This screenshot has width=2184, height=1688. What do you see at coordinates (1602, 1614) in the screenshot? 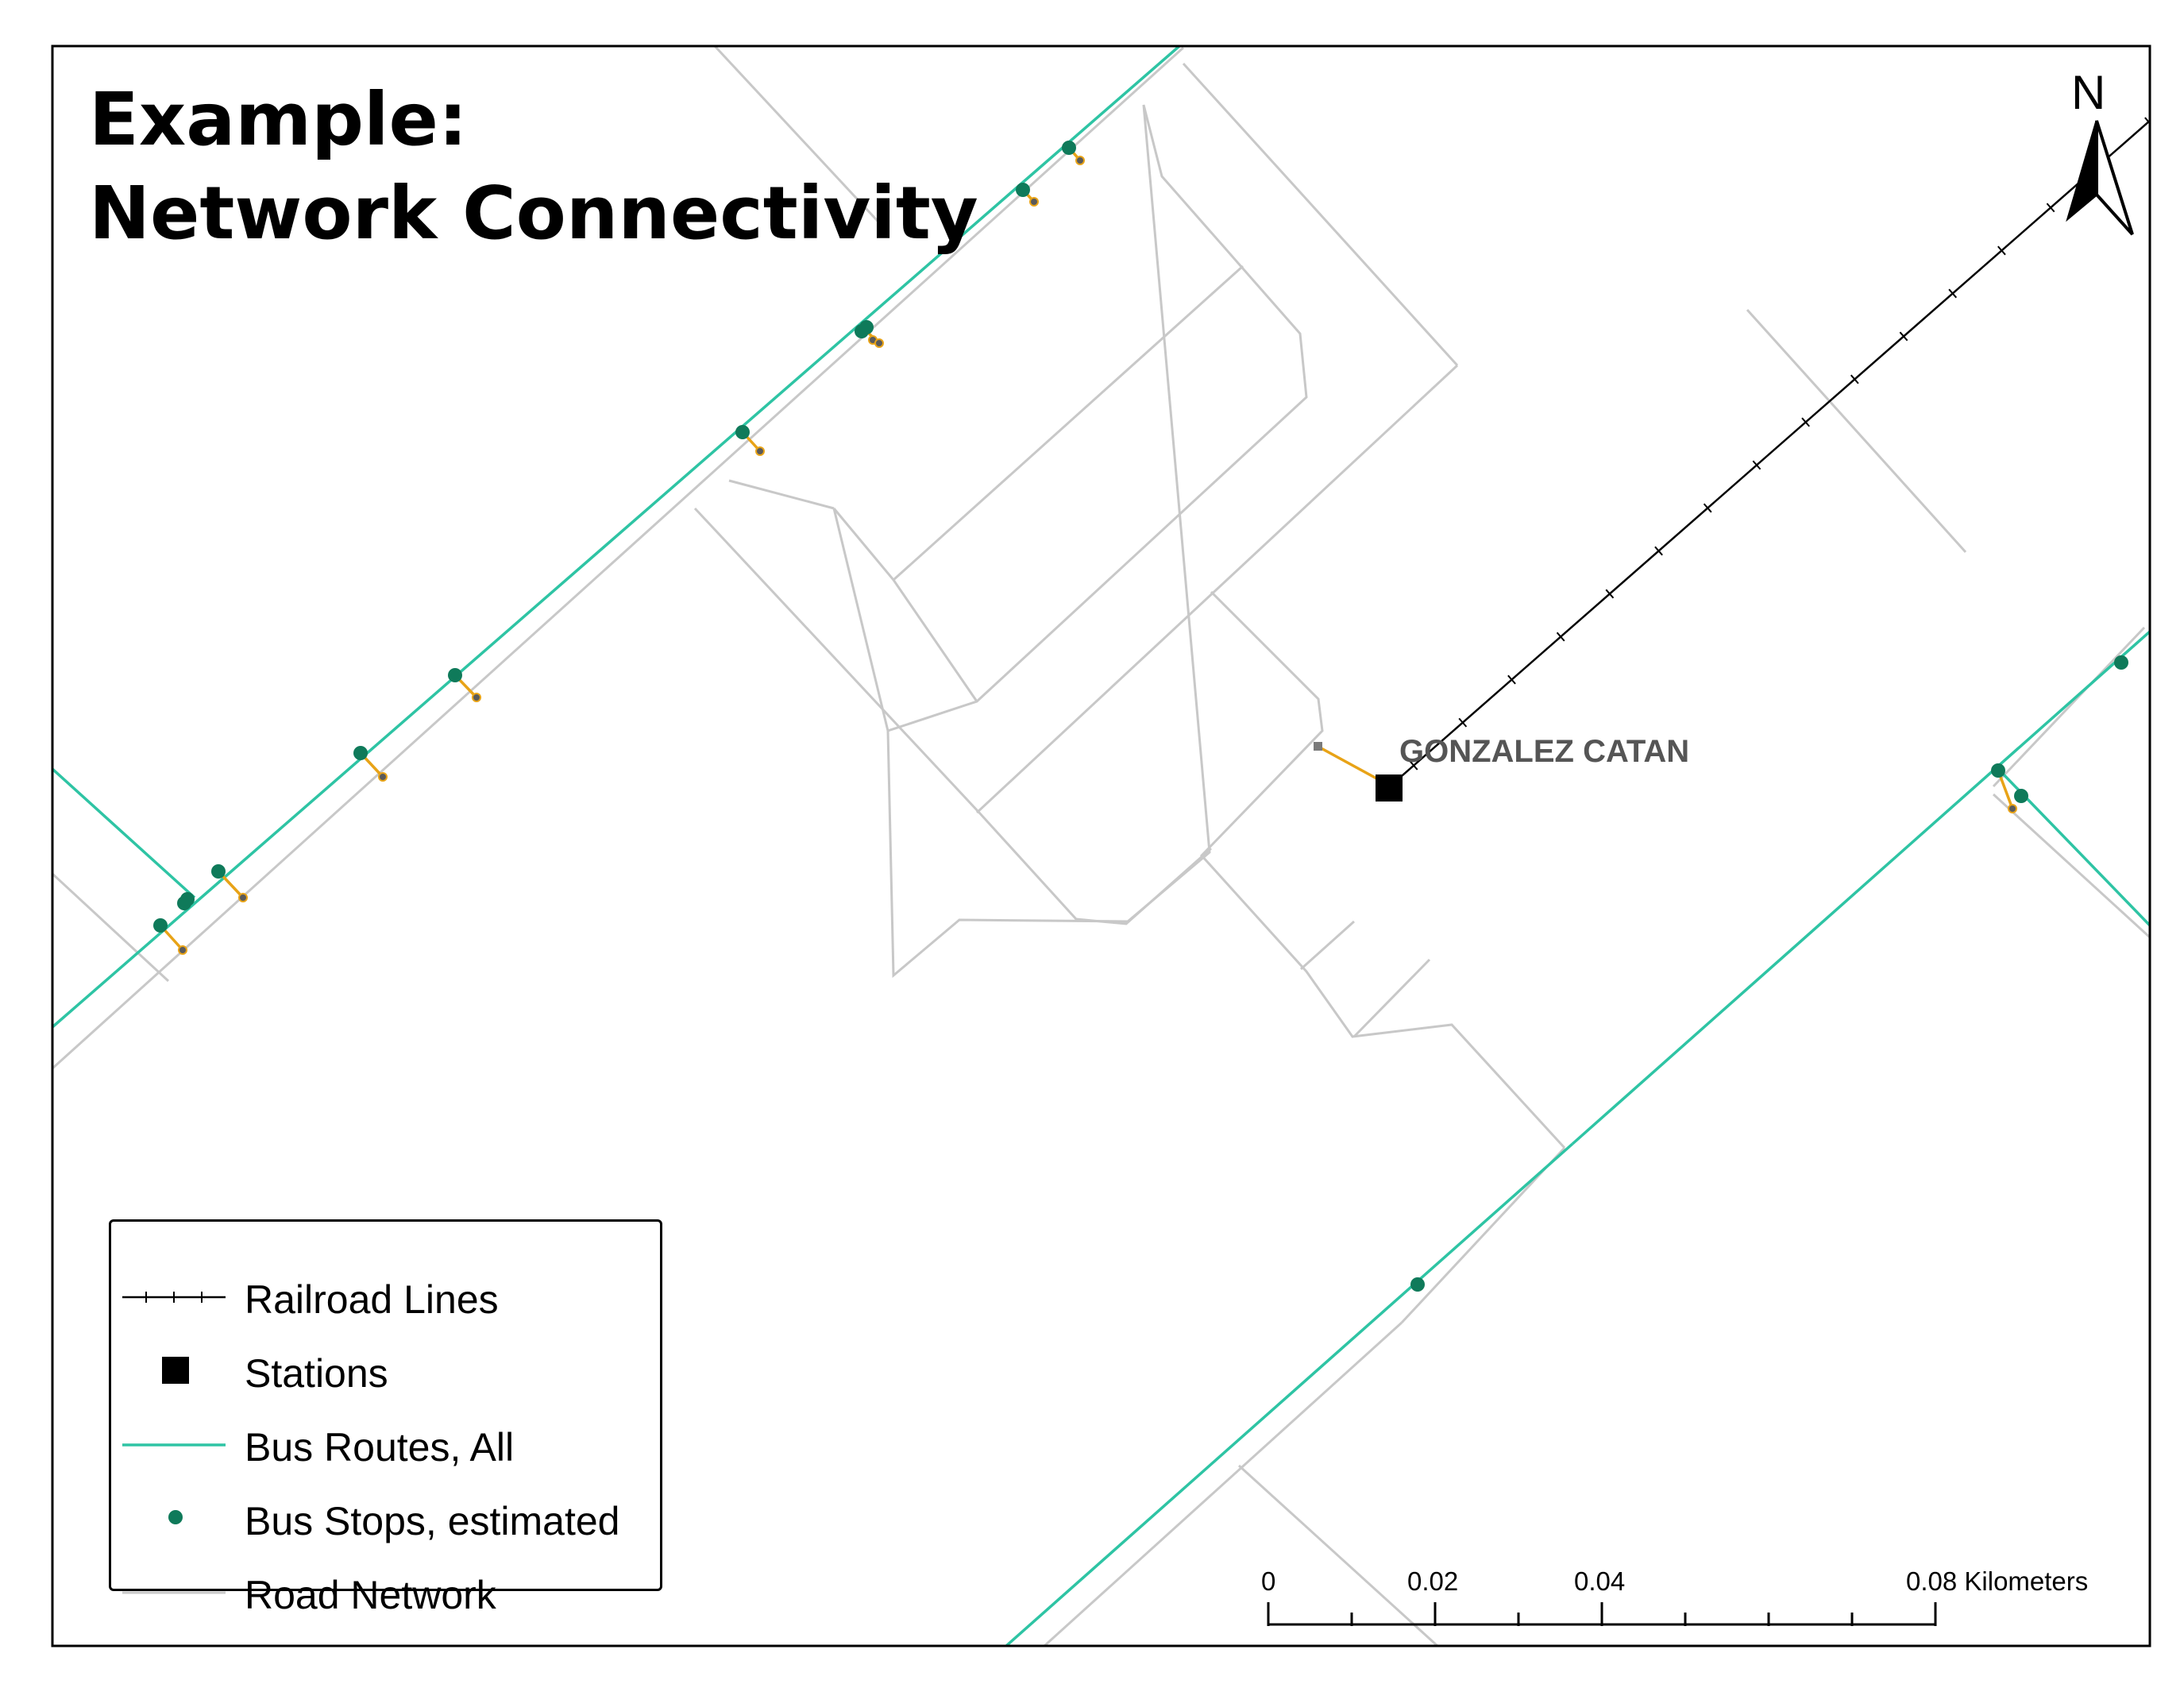
I see `scale-bar` at bounding box center [1602, 1614].